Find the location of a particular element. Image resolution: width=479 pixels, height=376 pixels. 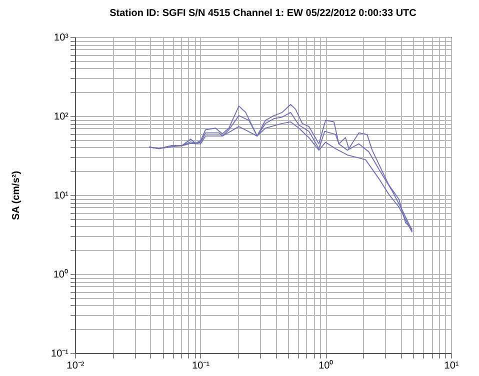

y-axis-title: SA (cm/s²) is located at coordinates (16, 195).